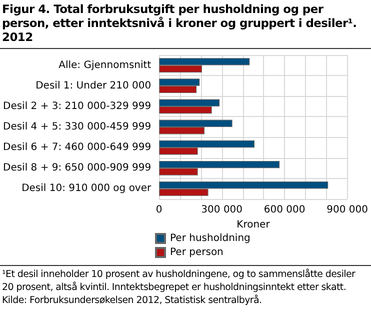  I want to click on y-tick-label: Desil 8 + 9: 650 000-909 999, so click(77, 168).